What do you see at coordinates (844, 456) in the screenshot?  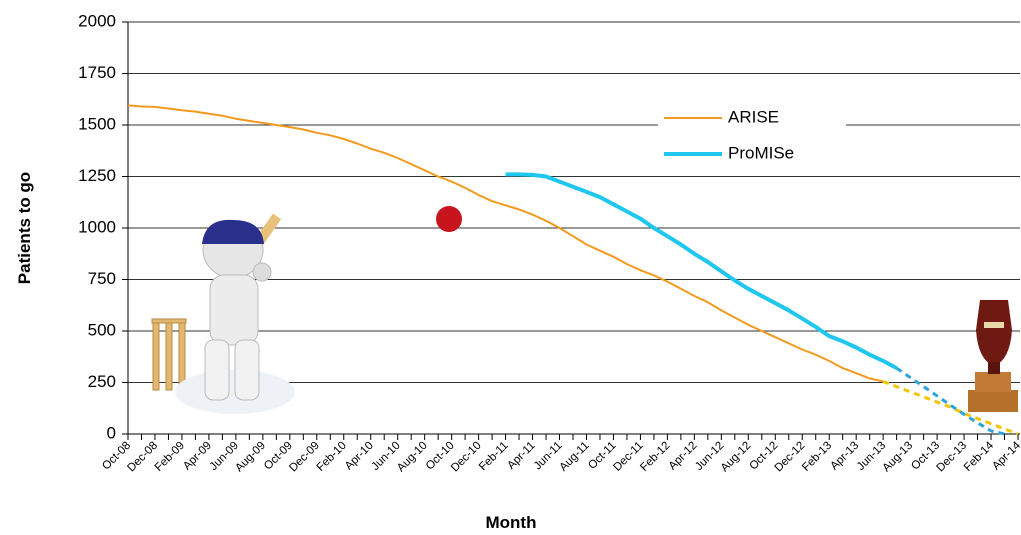 I see `x-tick-label: Apr-13` at bounding box center [844, 456].